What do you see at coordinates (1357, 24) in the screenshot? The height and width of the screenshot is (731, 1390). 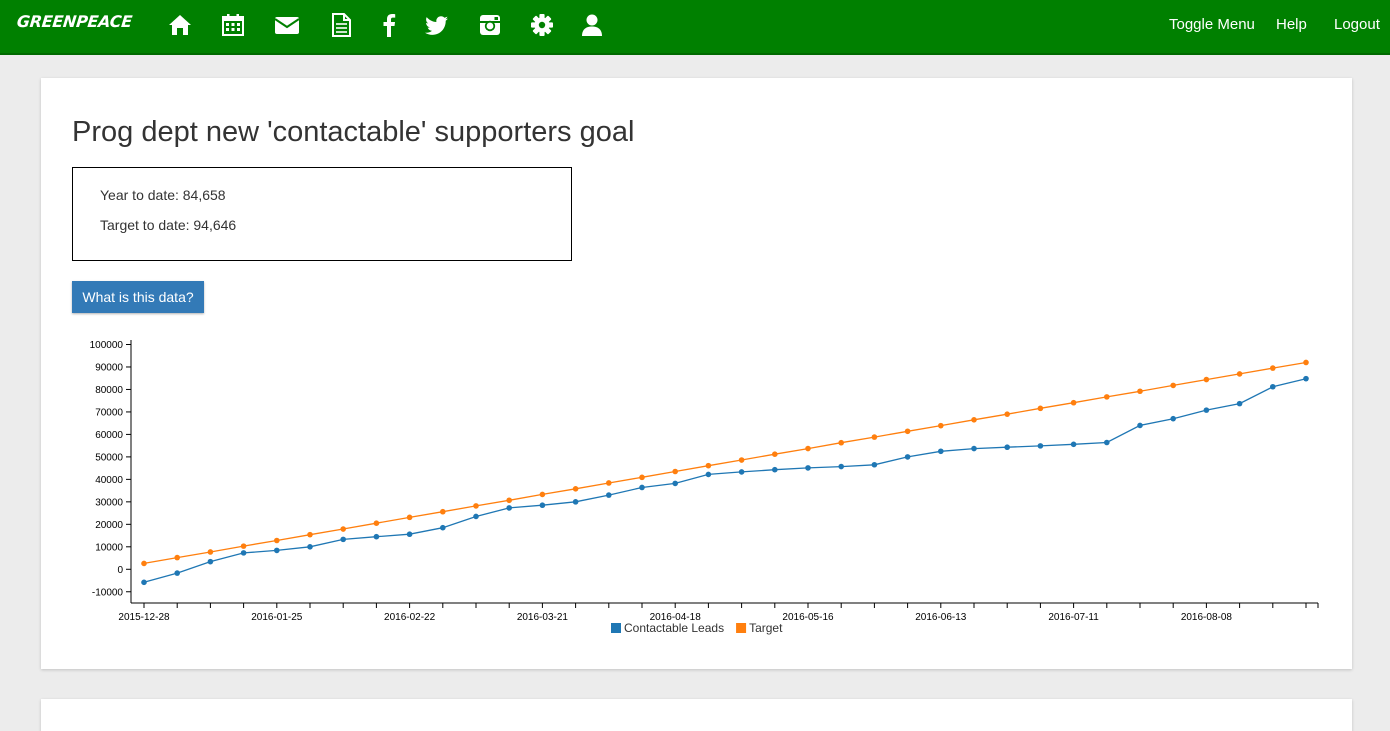 I see `logout-link: Logout` at bounding box center [1357, 24].